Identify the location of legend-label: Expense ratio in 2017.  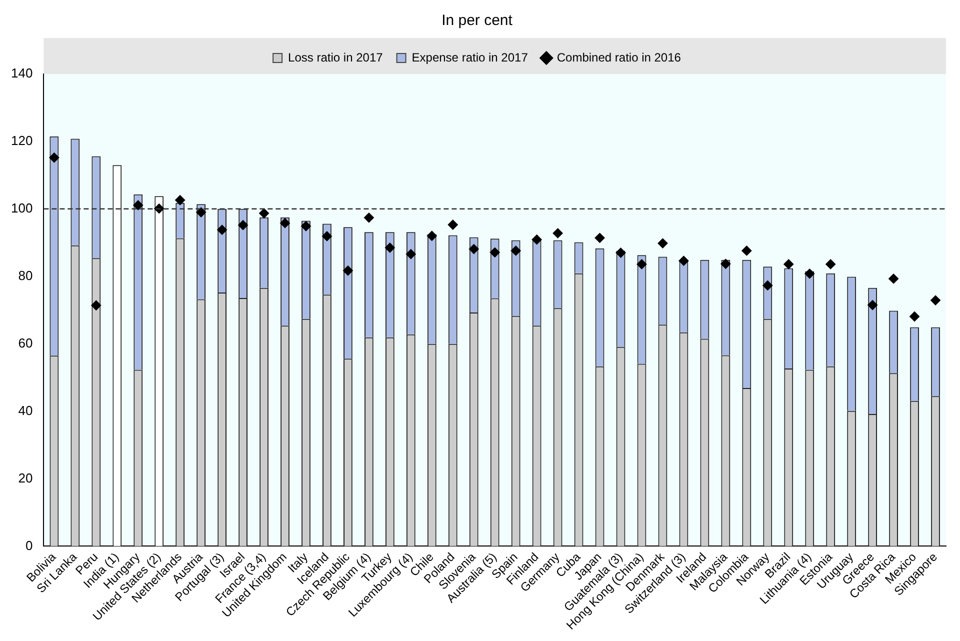
(470, 57).